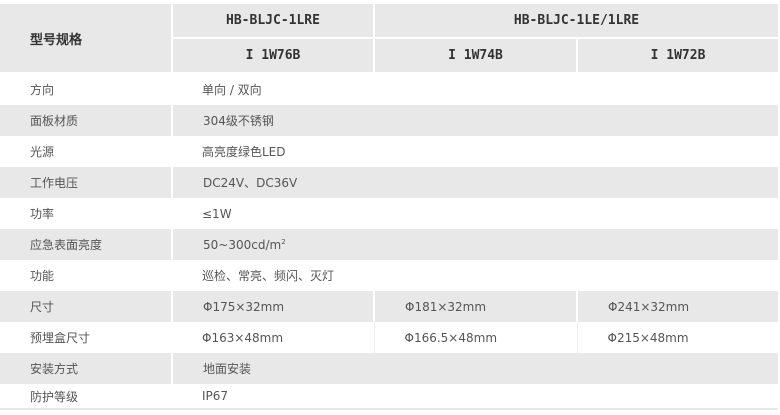 The image size is (780, 415). I want to click on row-value: IP67, so click(475, 397).